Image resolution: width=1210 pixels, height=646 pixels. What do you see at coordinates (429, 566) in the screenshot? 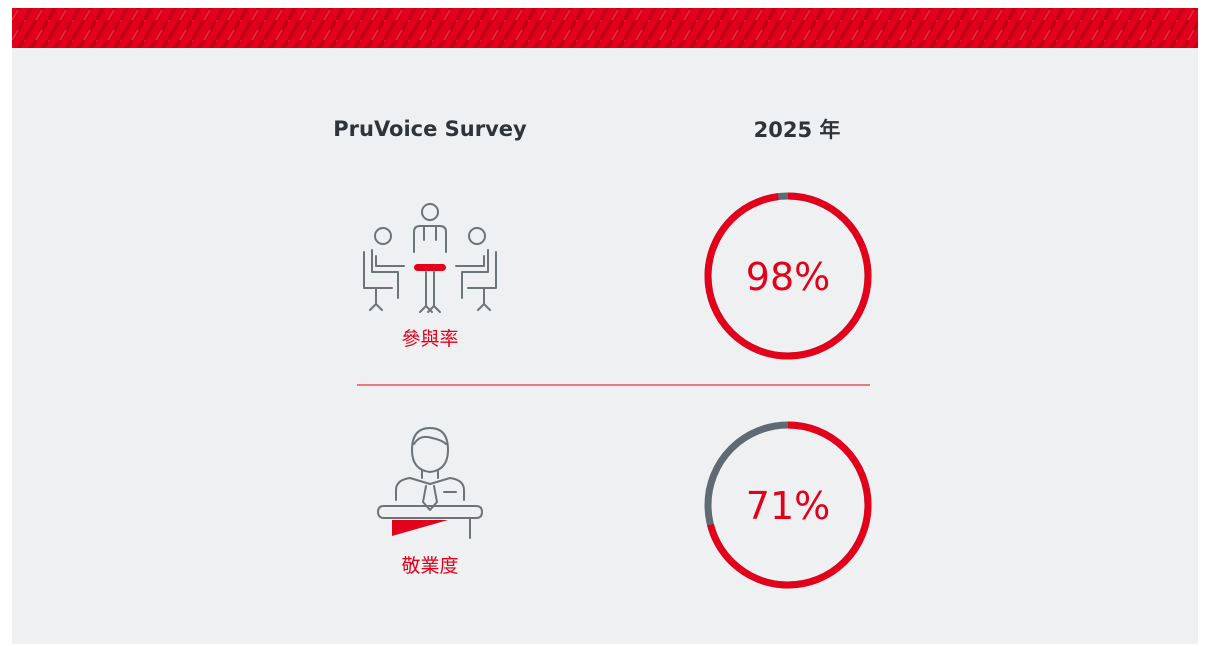
I see `metric-label: 敬業度` at bounding box center [429, 566].